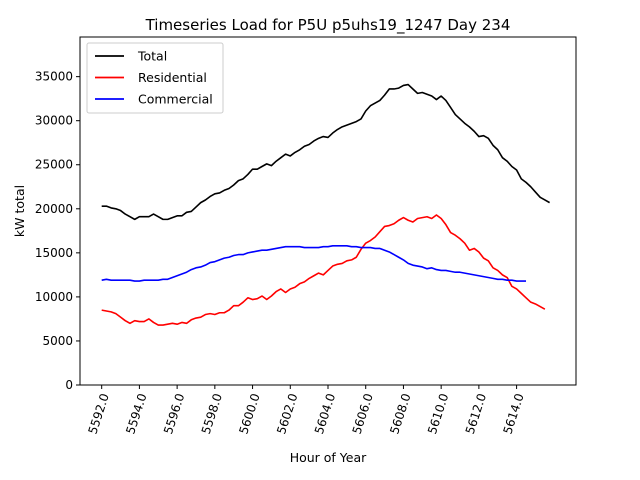  What do you see at coordinates (54, 77) in the screenshot?
I see `y-tick-label: 35000` at bounding box center [54, 77].